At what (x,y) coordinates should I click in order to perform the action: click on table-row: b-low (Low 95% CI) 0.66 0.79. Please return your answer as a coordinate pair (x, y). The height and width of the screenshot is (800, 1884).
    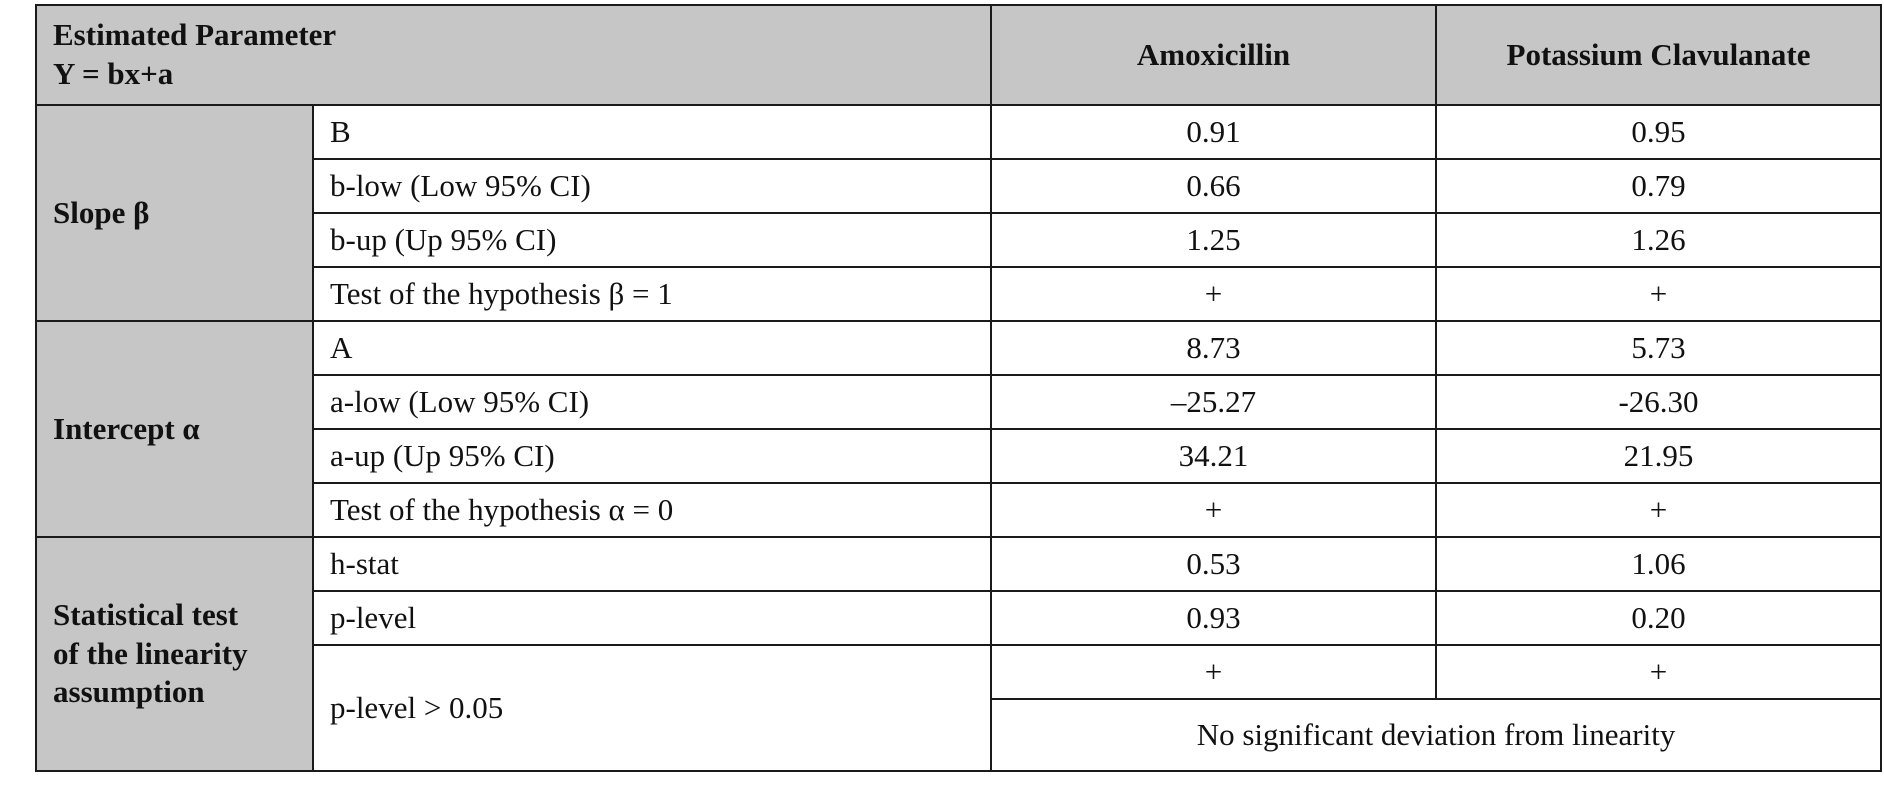
    Looking at the image, I should click on (959, 186).